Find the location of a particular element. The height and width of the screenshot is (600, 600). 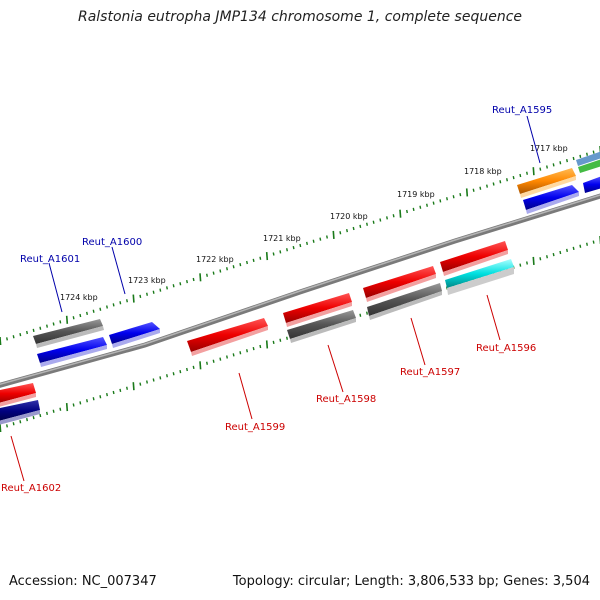

gene-reut-a1595-blue is located at coordinates (551, 199).